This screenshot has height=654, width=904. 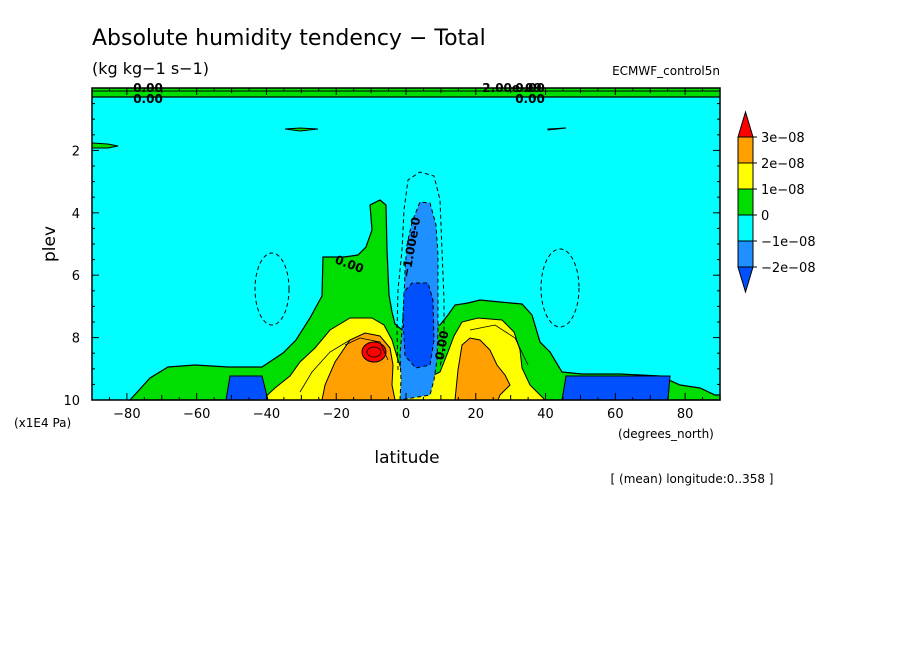 What do you see at coordinates (788, 242) in the screenshot?
I see `colorbar-label: −1e−08` at bounding box center [788, 242].